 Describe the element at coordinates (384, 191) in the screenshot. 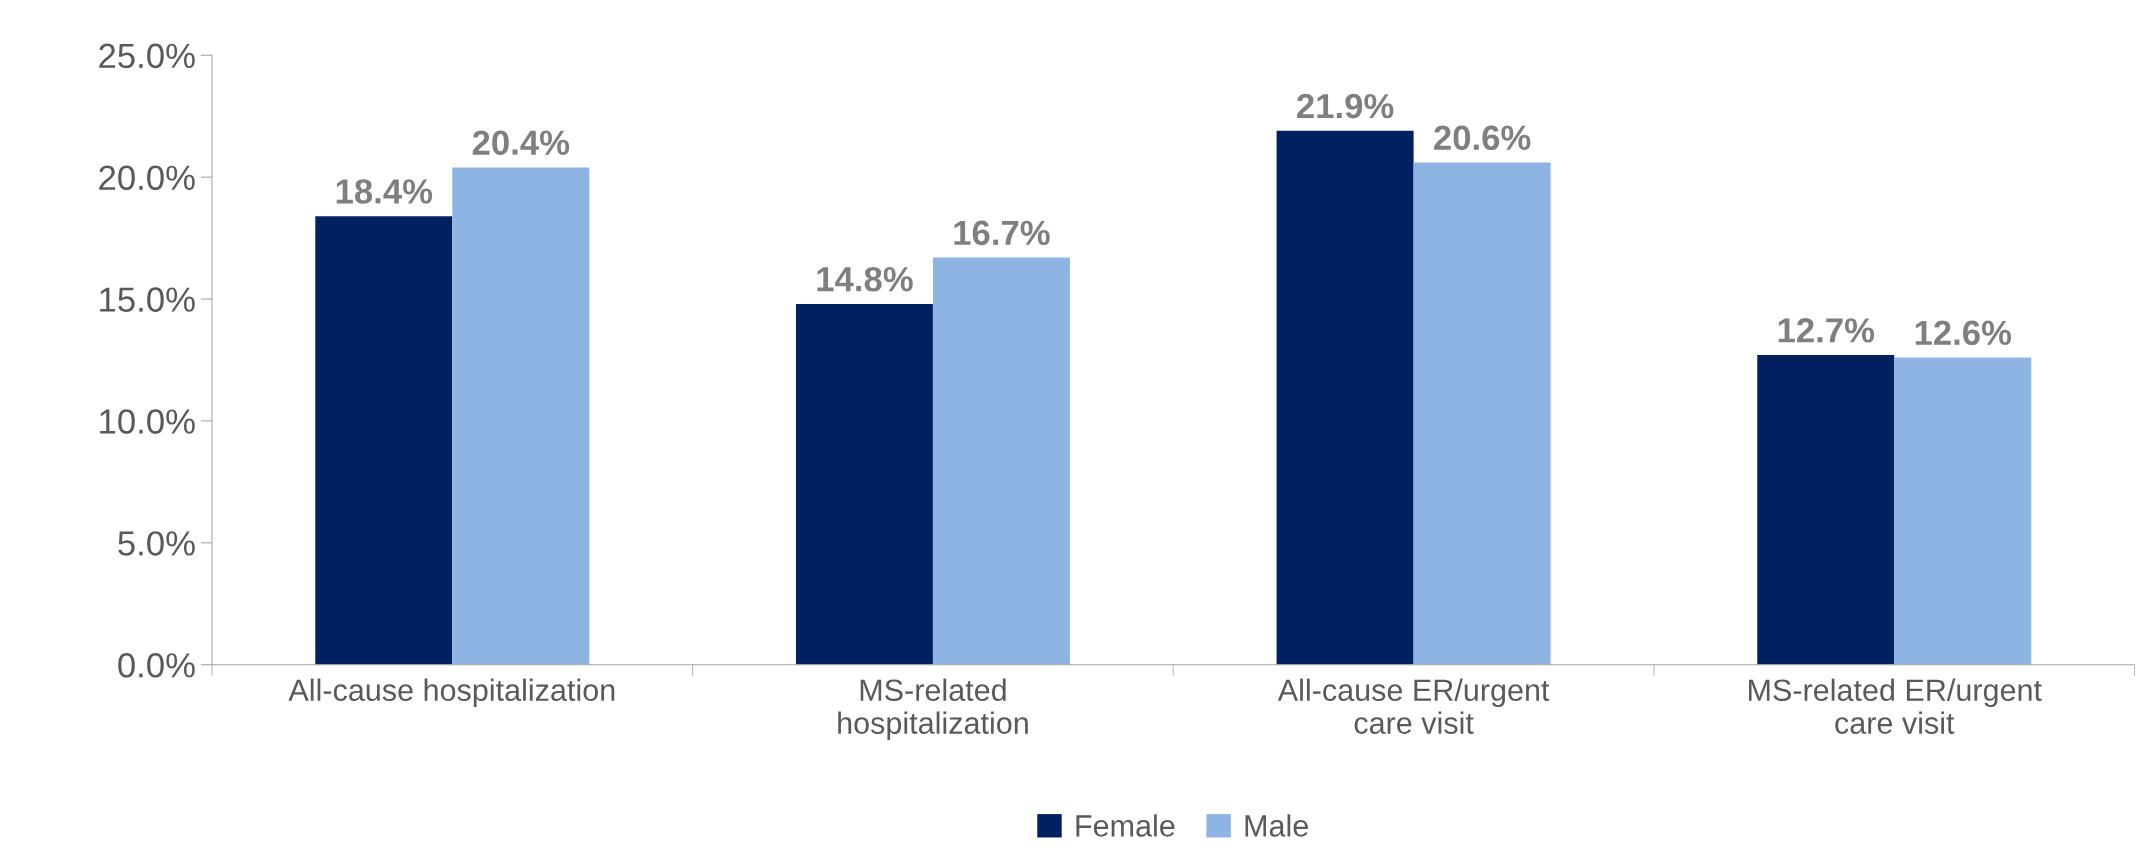

I see `data-label: 18.4%` at that location.